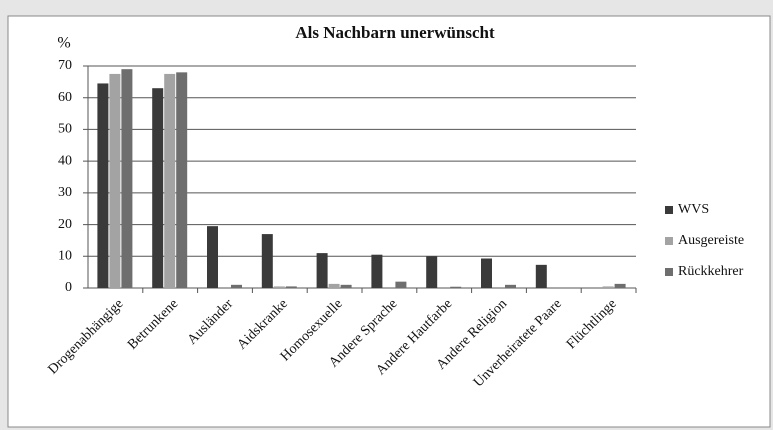 The width and height of the screenshot is (773, 430). What do you see at coordinates (63, 43) in the screenshot?
I see `y-axis-label: %` at bounding box center [63, 43].